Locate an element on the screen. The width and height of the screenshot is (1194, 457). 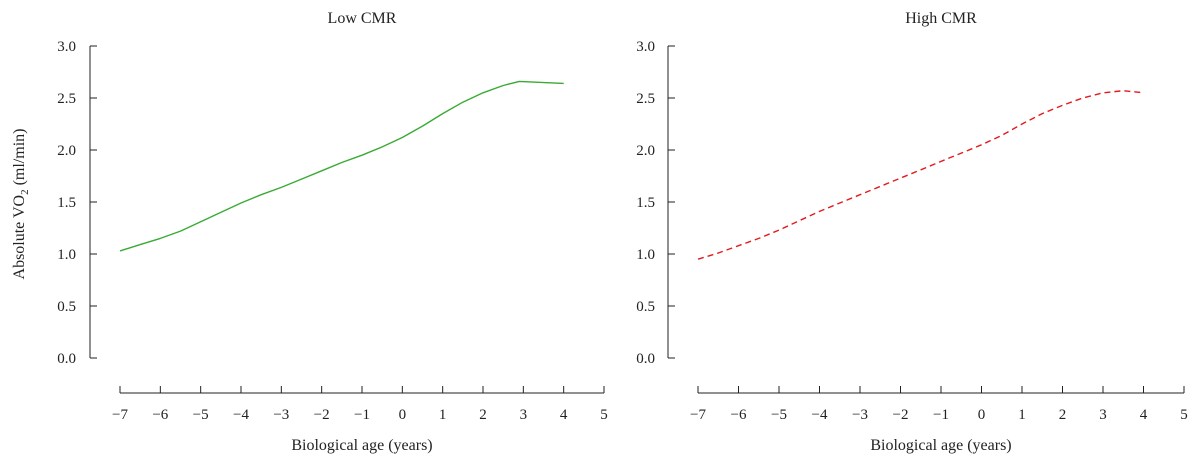
chart-title: Low CMR is located at coordinates (362, 18).